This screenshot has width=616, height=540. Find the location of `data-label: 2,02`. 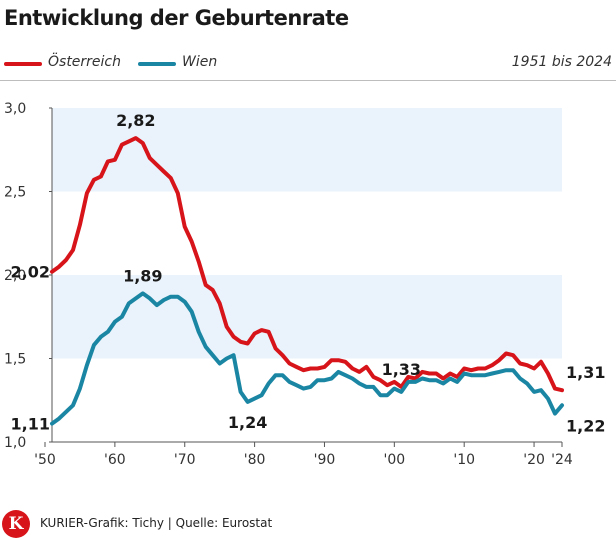

data-label: 2,02 is located at coordinates (30, 272).